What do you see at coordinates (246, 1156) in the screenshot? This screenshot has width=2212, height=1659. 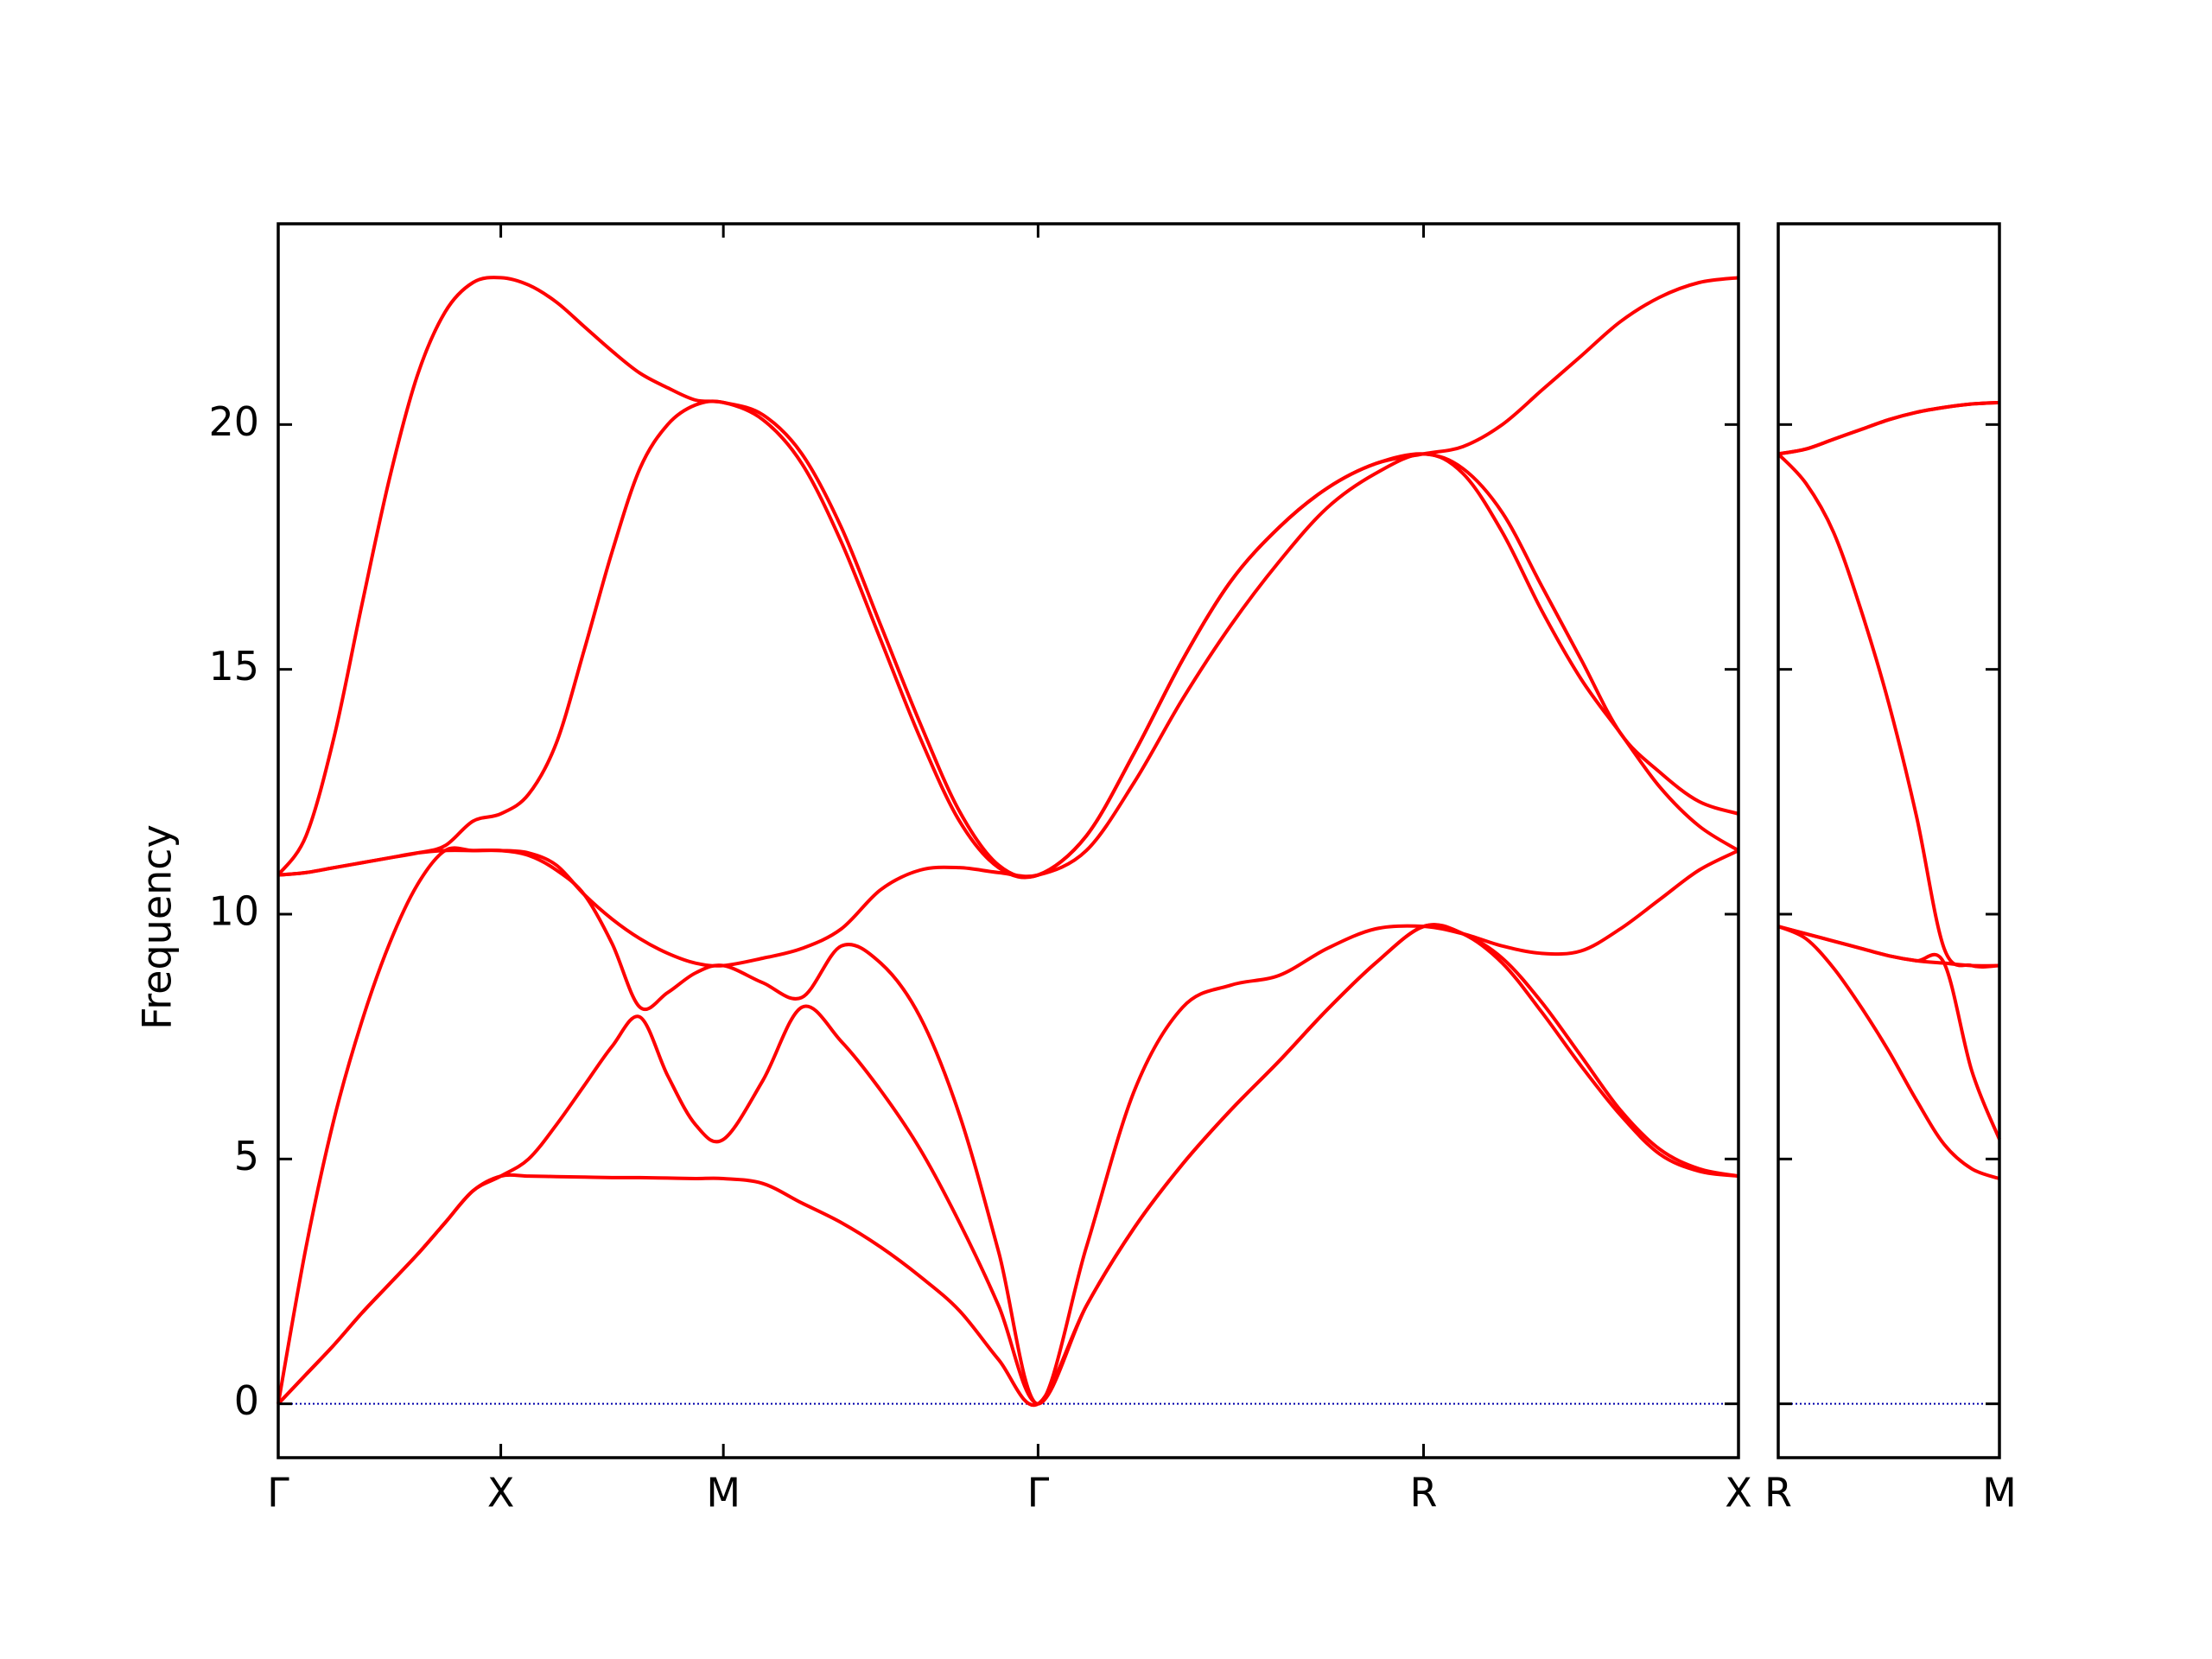 I see `y-tick-label: 5` at bounding box center [246, 1156].